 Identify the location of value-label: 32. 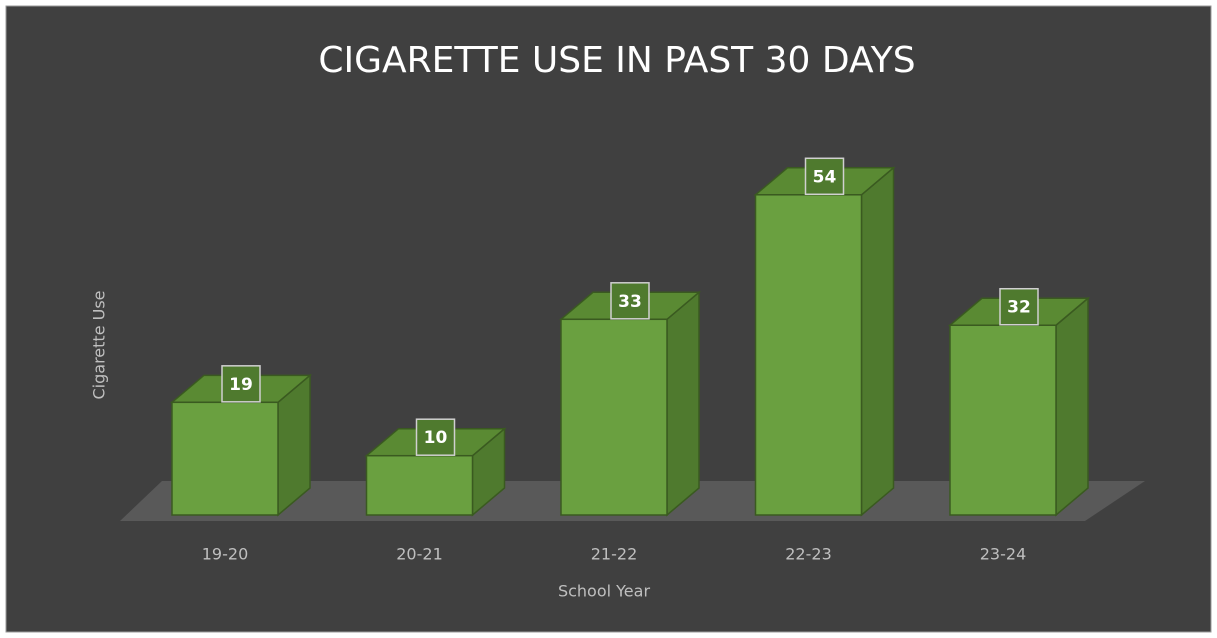
(1019, 308).